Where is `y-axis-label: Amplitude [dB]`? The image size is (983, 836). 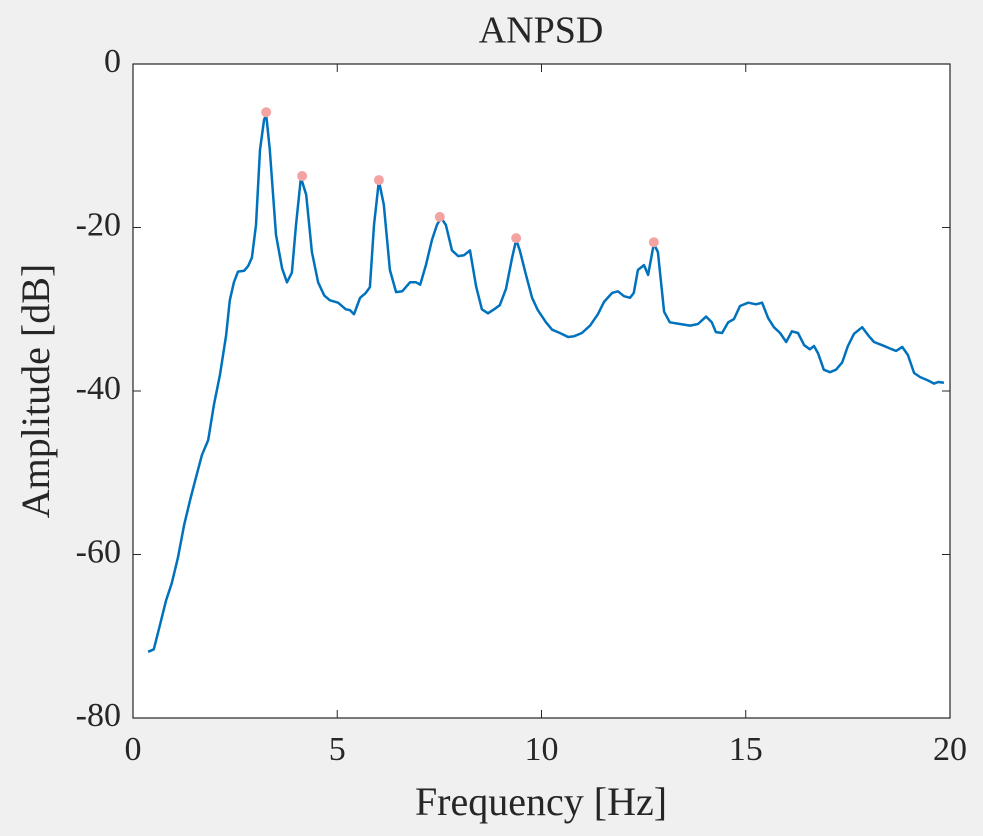 y-axis-label: Amplitude [dB] is located at coordinates (35, 391).